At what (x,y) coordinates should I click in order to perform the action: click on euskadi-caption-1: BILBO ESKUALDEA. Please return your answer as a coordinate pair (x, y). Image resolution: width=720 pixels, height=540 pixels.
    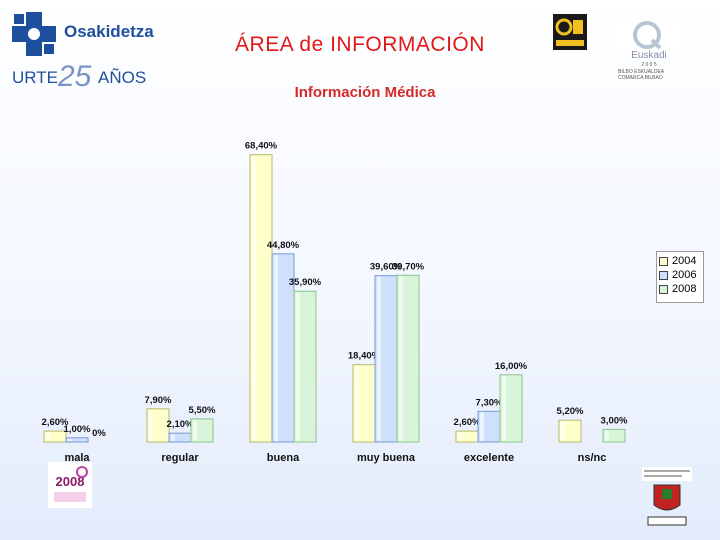
    Looking at the image, I should click on (641, 72).